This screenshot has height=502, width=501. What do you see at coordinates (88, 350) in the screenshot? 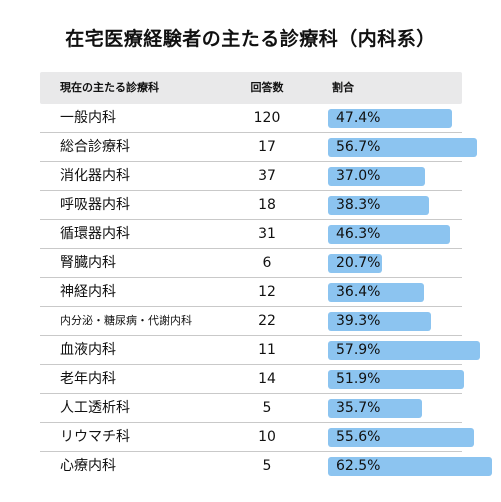
I see `department-label: 血液内科` at bounding box center [88, 350].